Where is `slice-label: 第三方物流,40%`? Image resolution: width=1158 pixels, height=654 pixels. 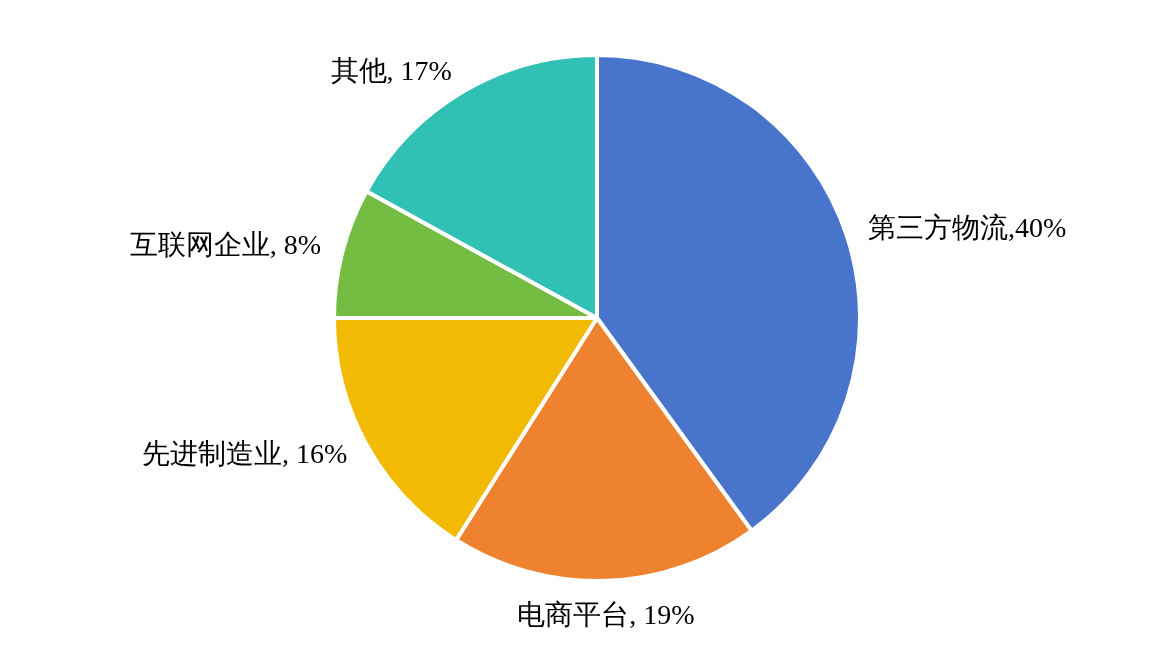
slice-label: 第三方物流,40% is located at coordinates (967, 228).